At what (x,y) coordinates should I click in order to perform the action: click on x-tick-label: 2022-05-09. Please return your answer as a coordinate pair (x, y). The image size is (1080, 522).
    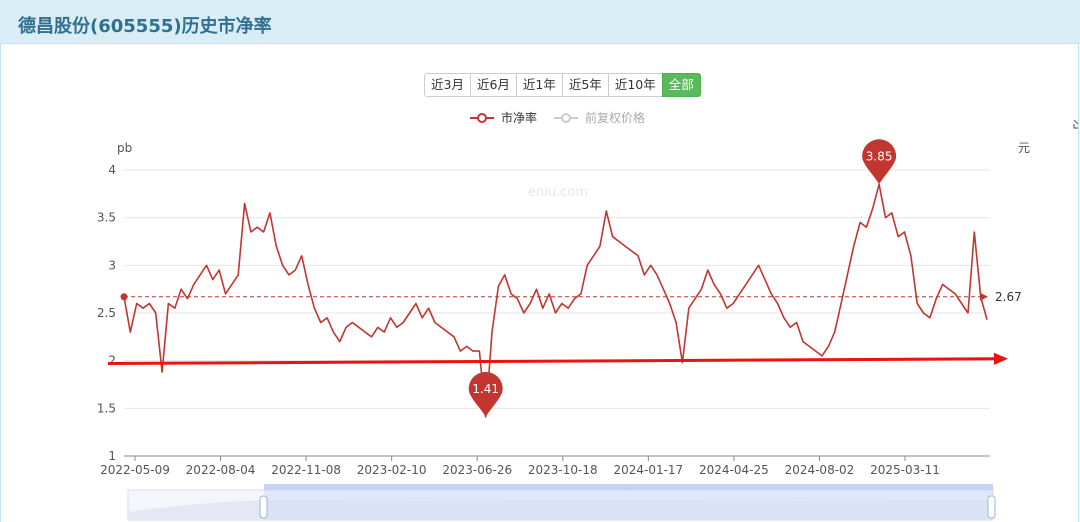
    Looking at the image, I should click on (135, 470).